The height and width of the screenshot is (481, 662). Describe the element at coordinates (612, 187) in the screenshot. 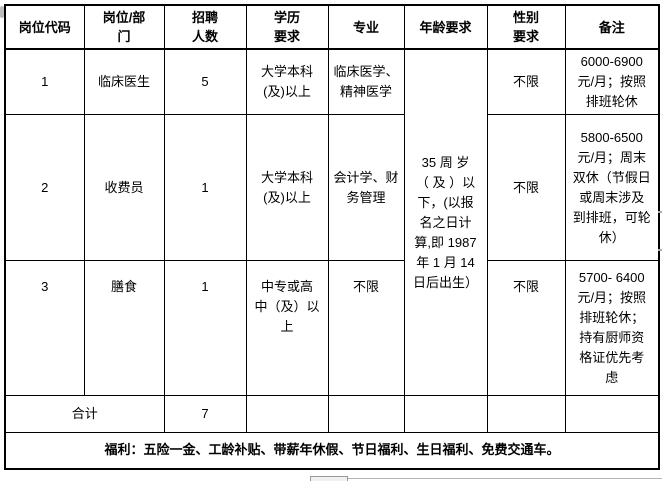

I see `cell-remarks: 5800-6500 元/月；周末 双休（节假日 或周末涉及 到排班，可轮 休）` at that location.